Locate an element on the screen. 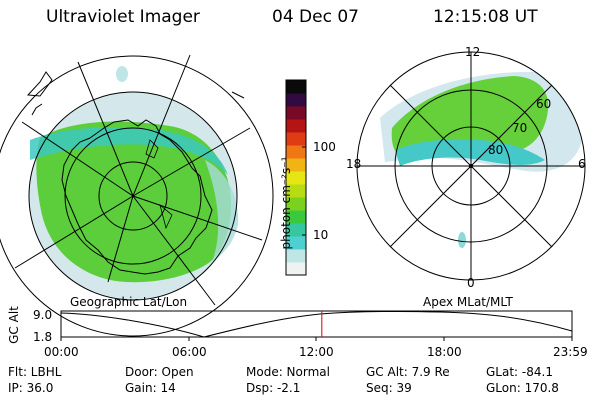 The width and height of the screenshot is (600, 400). info-filter: Flt: LBHL is located at coordinates (35, 372).